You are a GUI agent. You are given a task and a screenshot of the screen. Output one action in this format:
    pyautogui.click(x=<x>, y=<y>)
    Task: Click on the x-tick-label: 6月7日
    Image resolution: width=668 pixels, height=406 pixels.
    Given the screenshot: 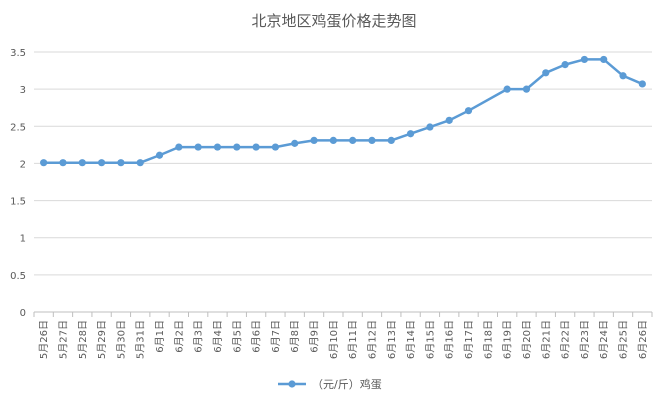 What is the action you would take?
    pyautogui.click(x=276, y=336)
    